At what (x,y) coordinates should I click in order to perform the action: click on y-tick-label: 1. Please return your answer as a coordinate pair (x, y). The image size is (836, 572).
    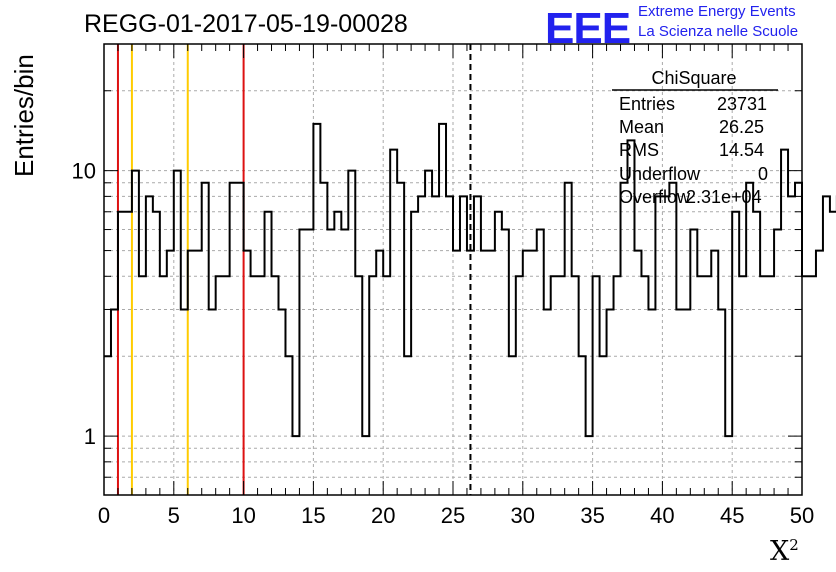
    Looking at the image, I should click on (90, 436).